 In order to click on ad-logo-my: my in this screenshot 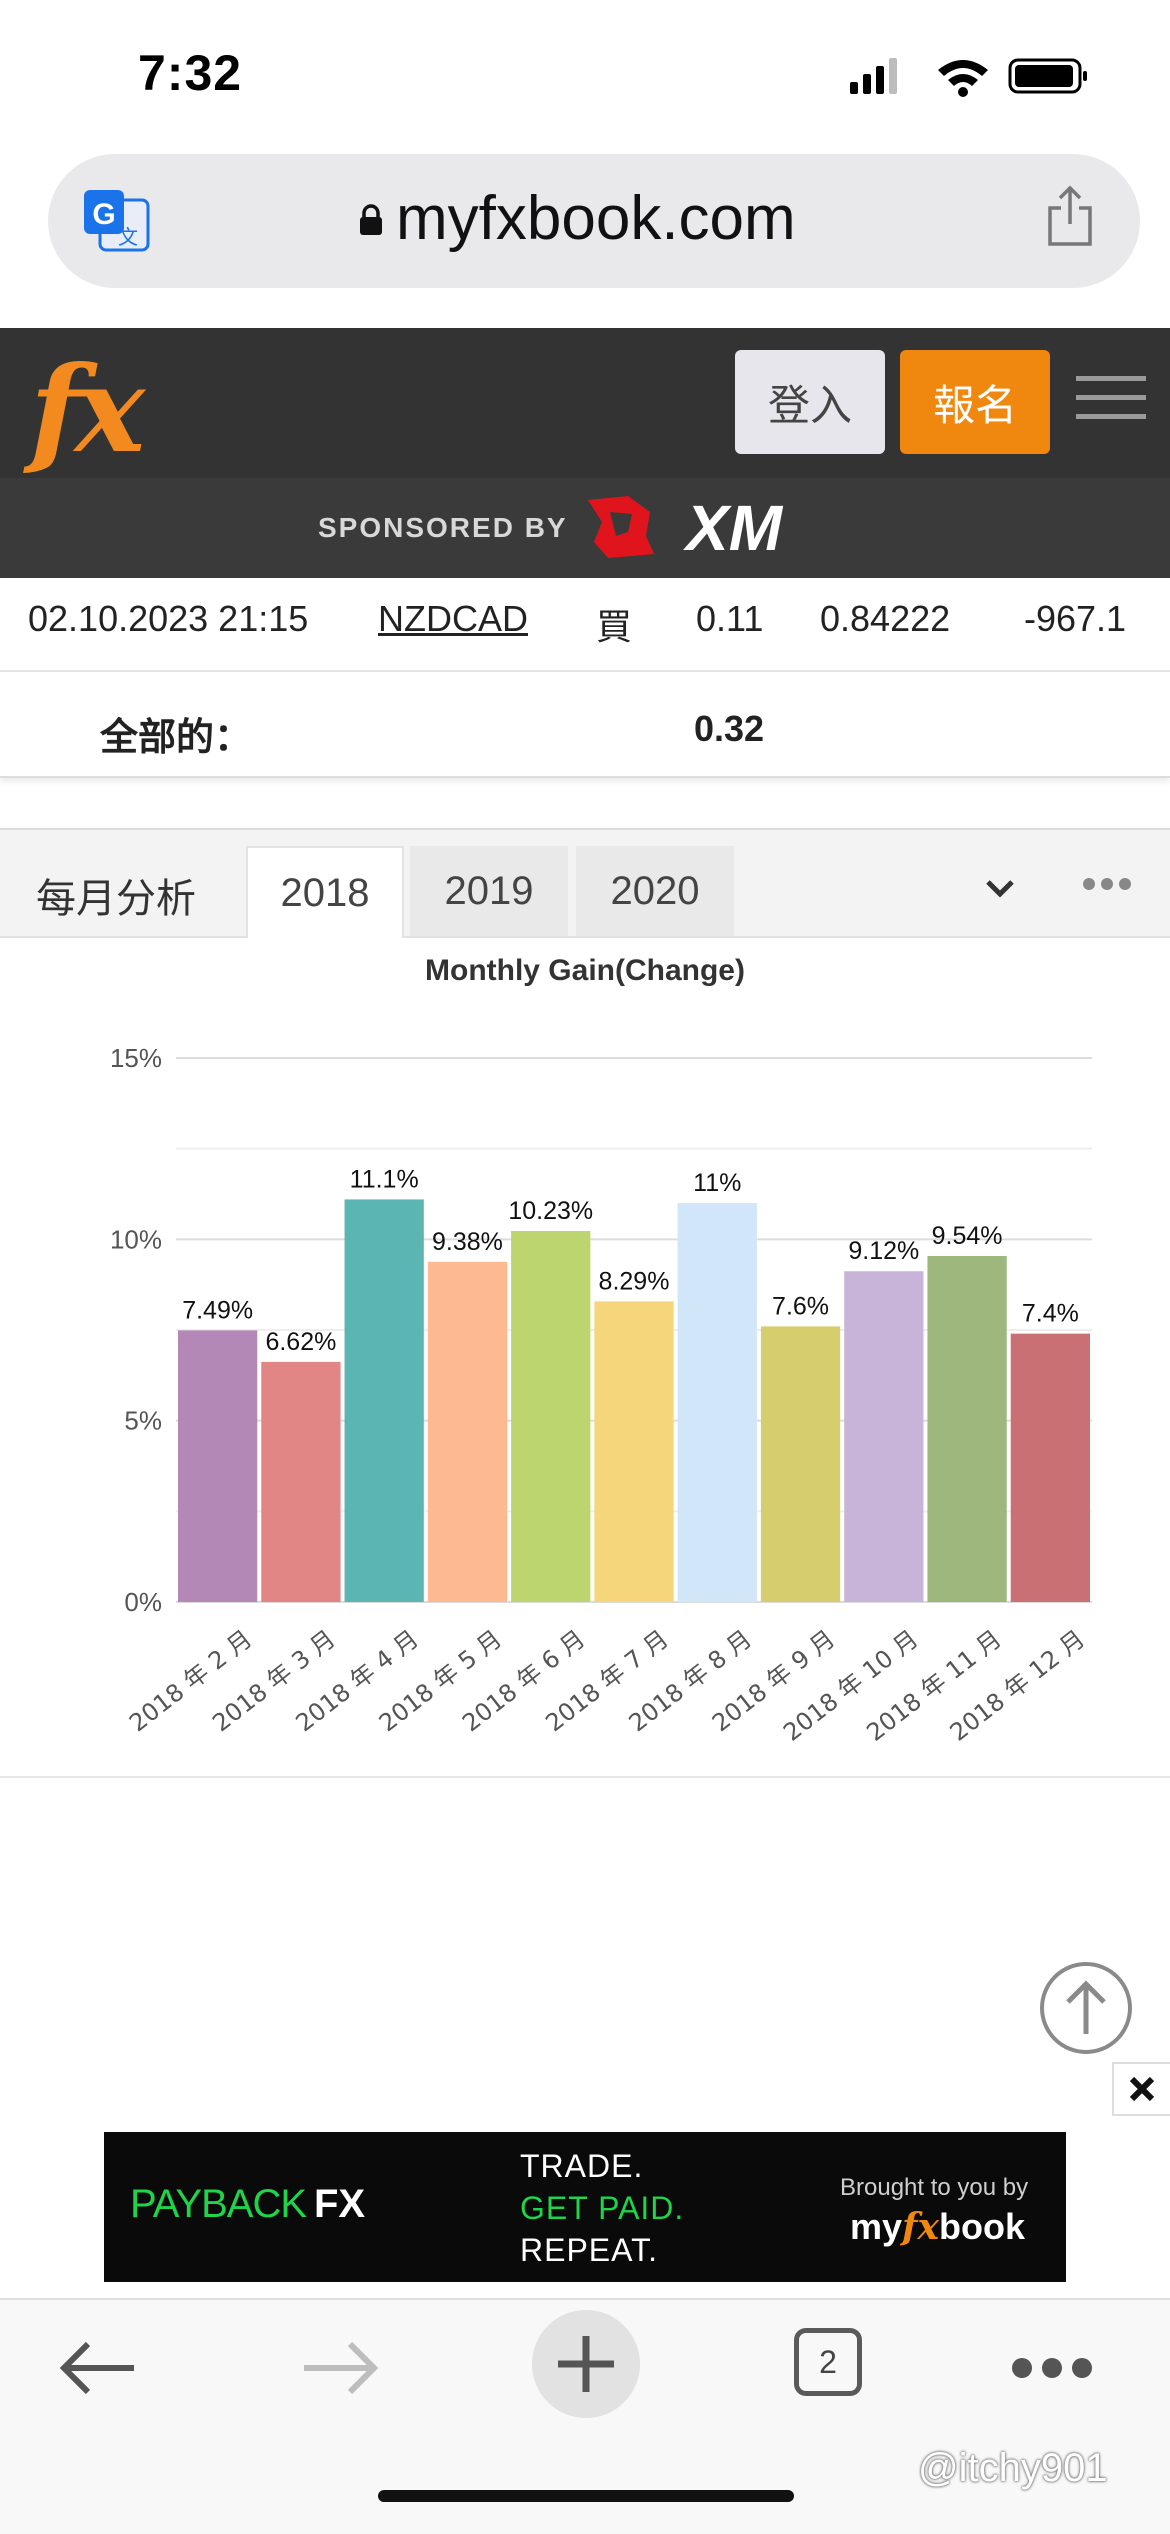, I will do `click(876, 2226)`.